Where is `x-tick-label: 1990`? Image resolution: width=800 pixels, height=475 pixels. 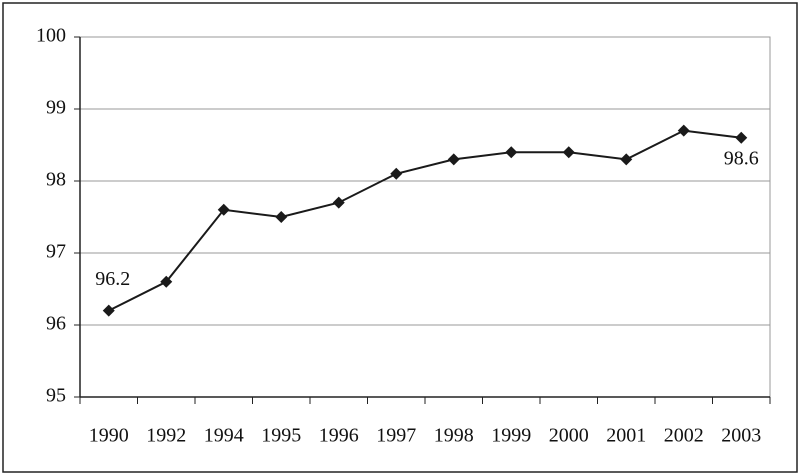 x-tick-label: 1990 is located at coordinates (109, 436).